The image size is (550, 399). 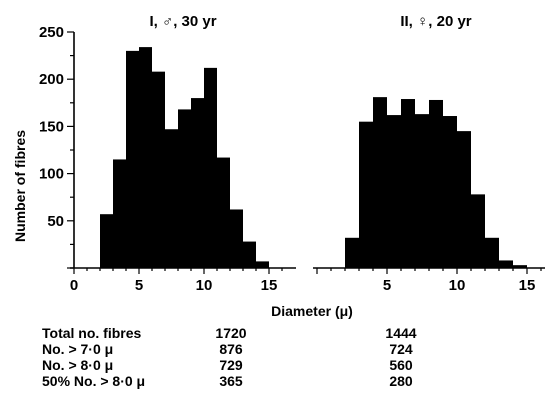 I want to click on y-tick-label: 250, so click(x=51, y=32).